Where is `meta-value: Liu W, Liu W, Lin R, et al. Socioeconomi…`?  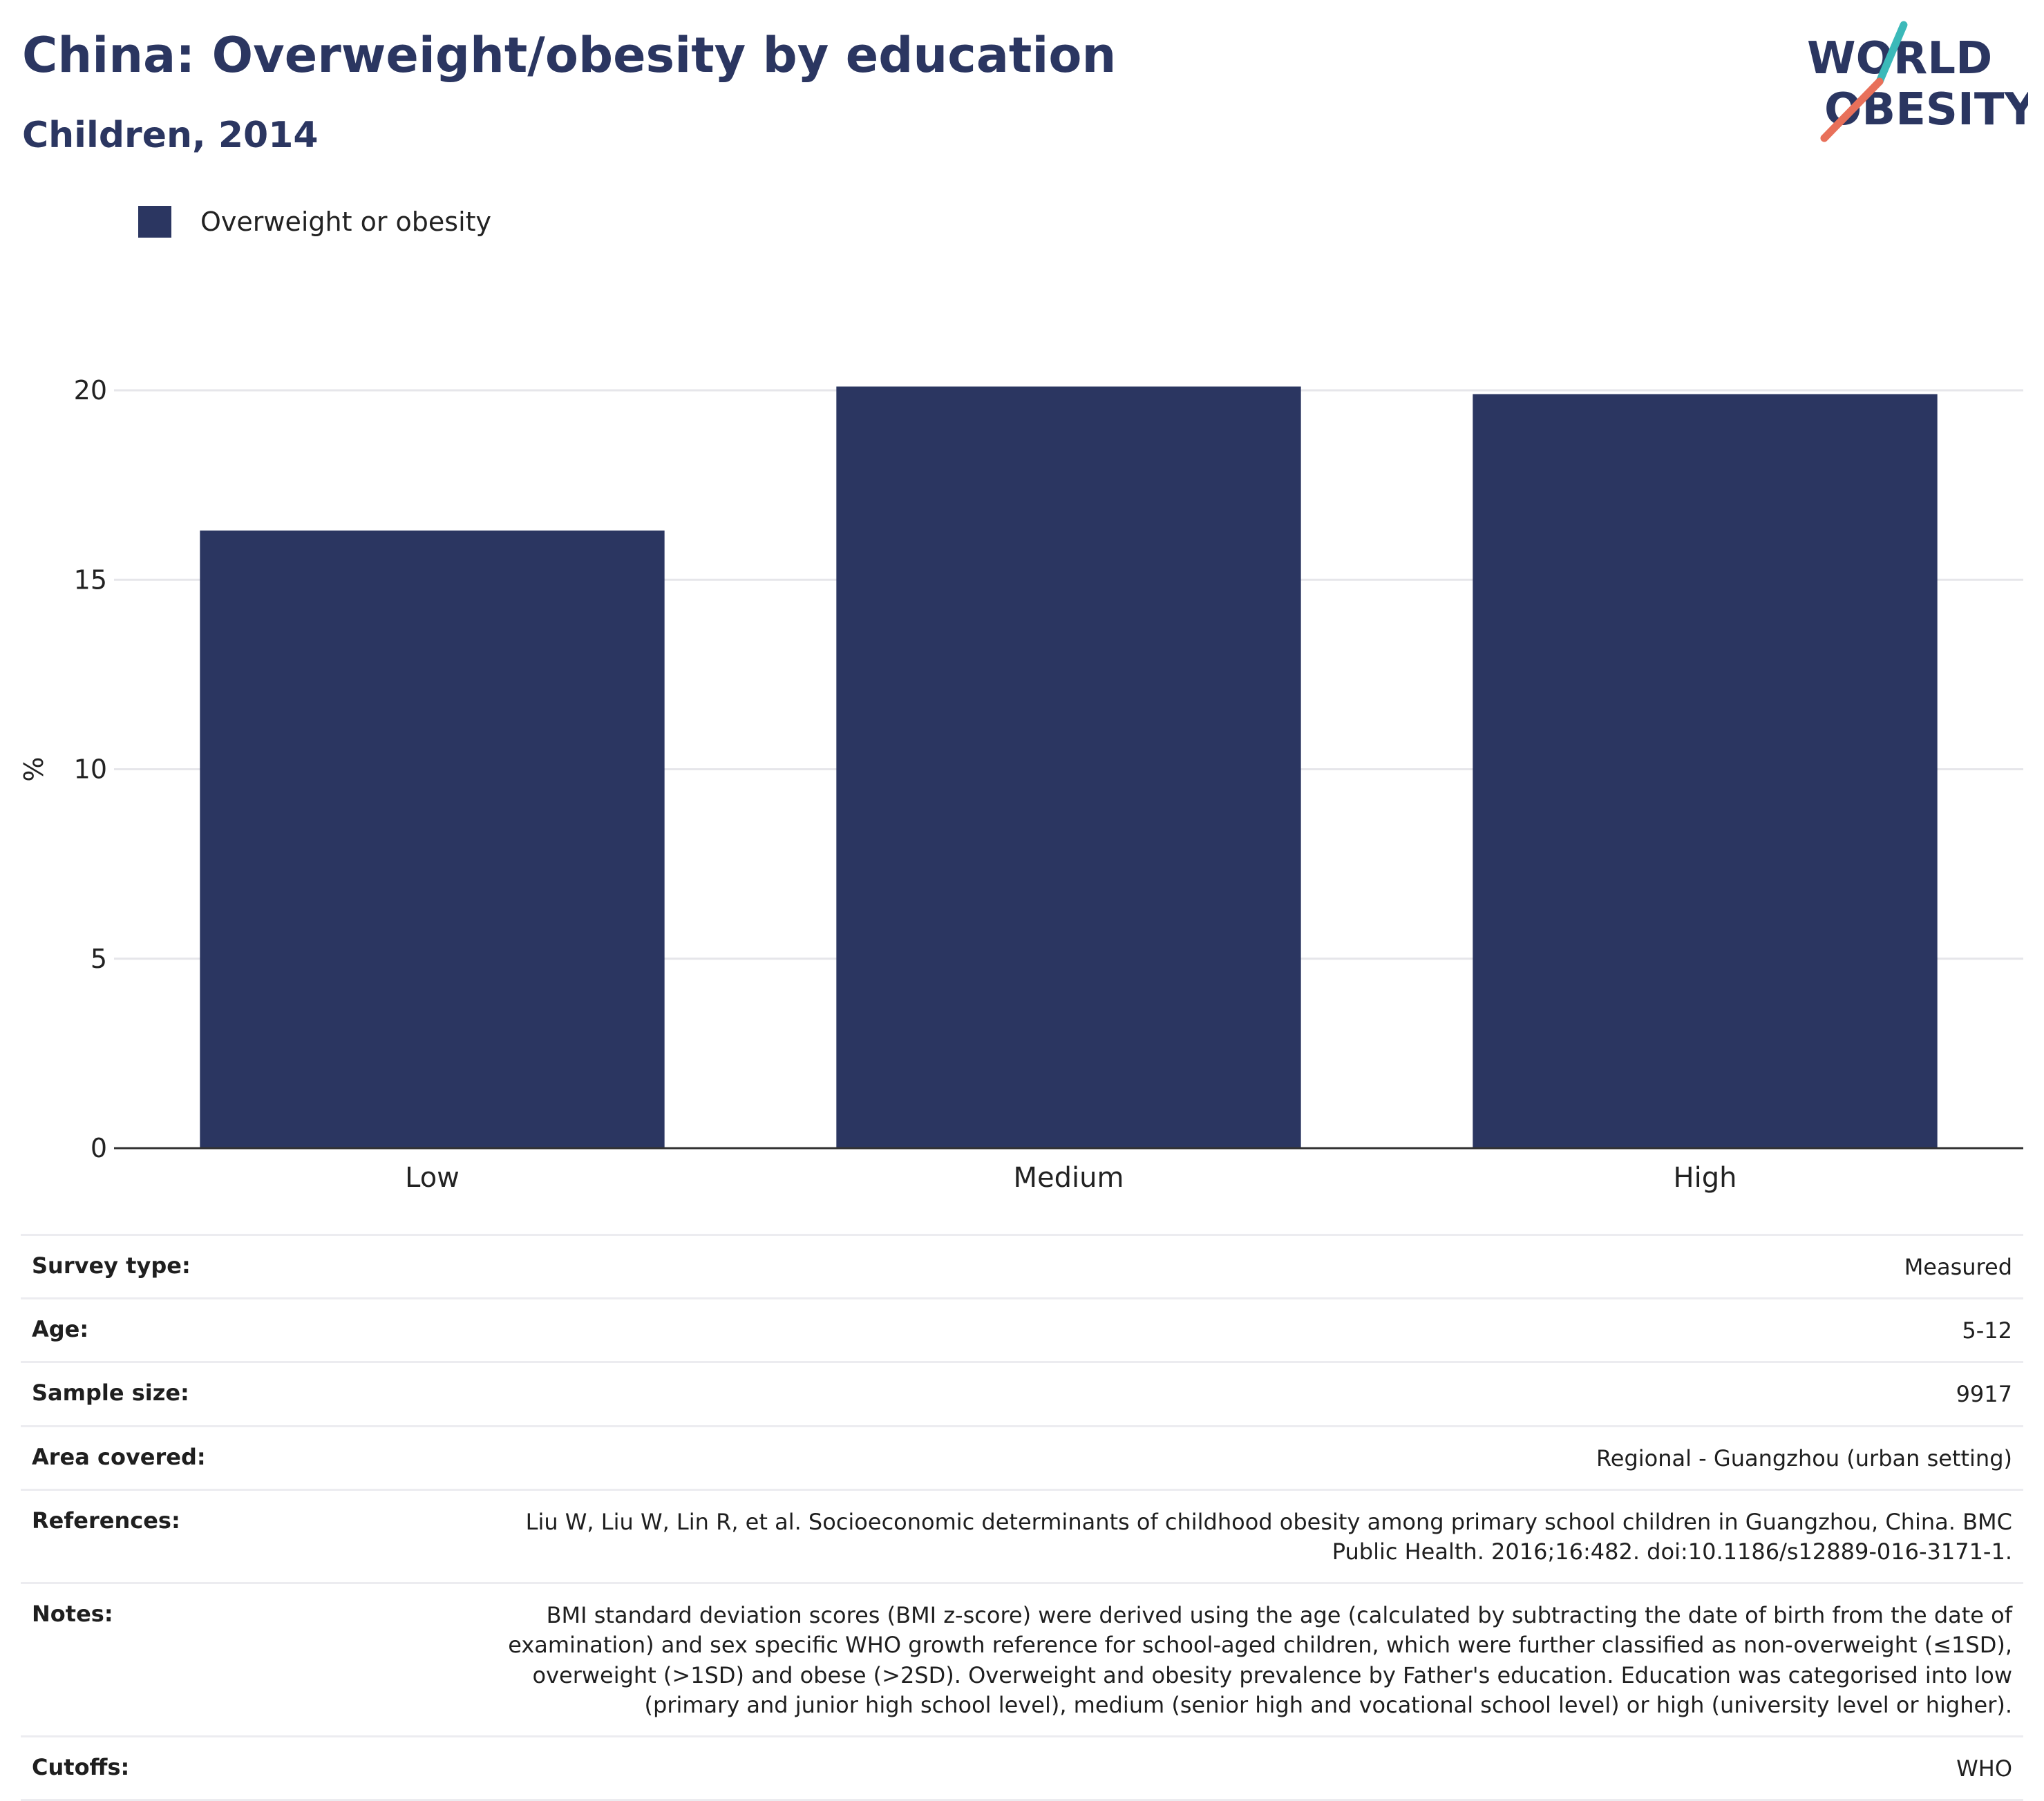 meta-value: Liu W, Liu W, Lin R, et al. Socioeconomi… is located at coordinates (1268, 1536).